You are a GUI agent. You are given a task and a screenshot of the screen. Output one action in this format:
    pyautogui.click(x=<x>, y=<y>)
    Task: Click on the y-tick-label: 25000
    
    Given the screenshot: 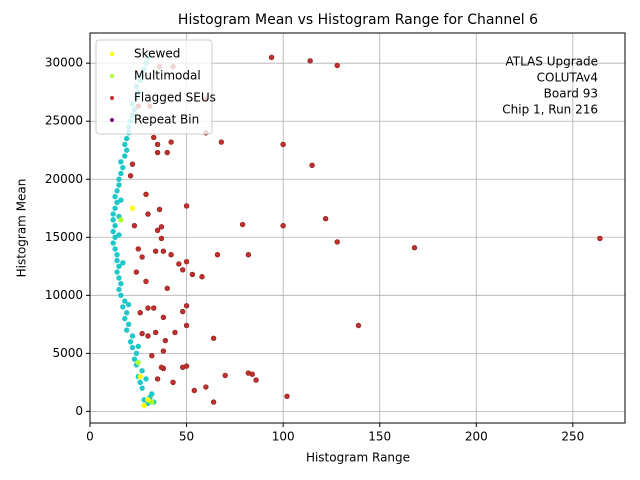 What is the action you would take?
    pyautogui.click(x=64, y=121)
    